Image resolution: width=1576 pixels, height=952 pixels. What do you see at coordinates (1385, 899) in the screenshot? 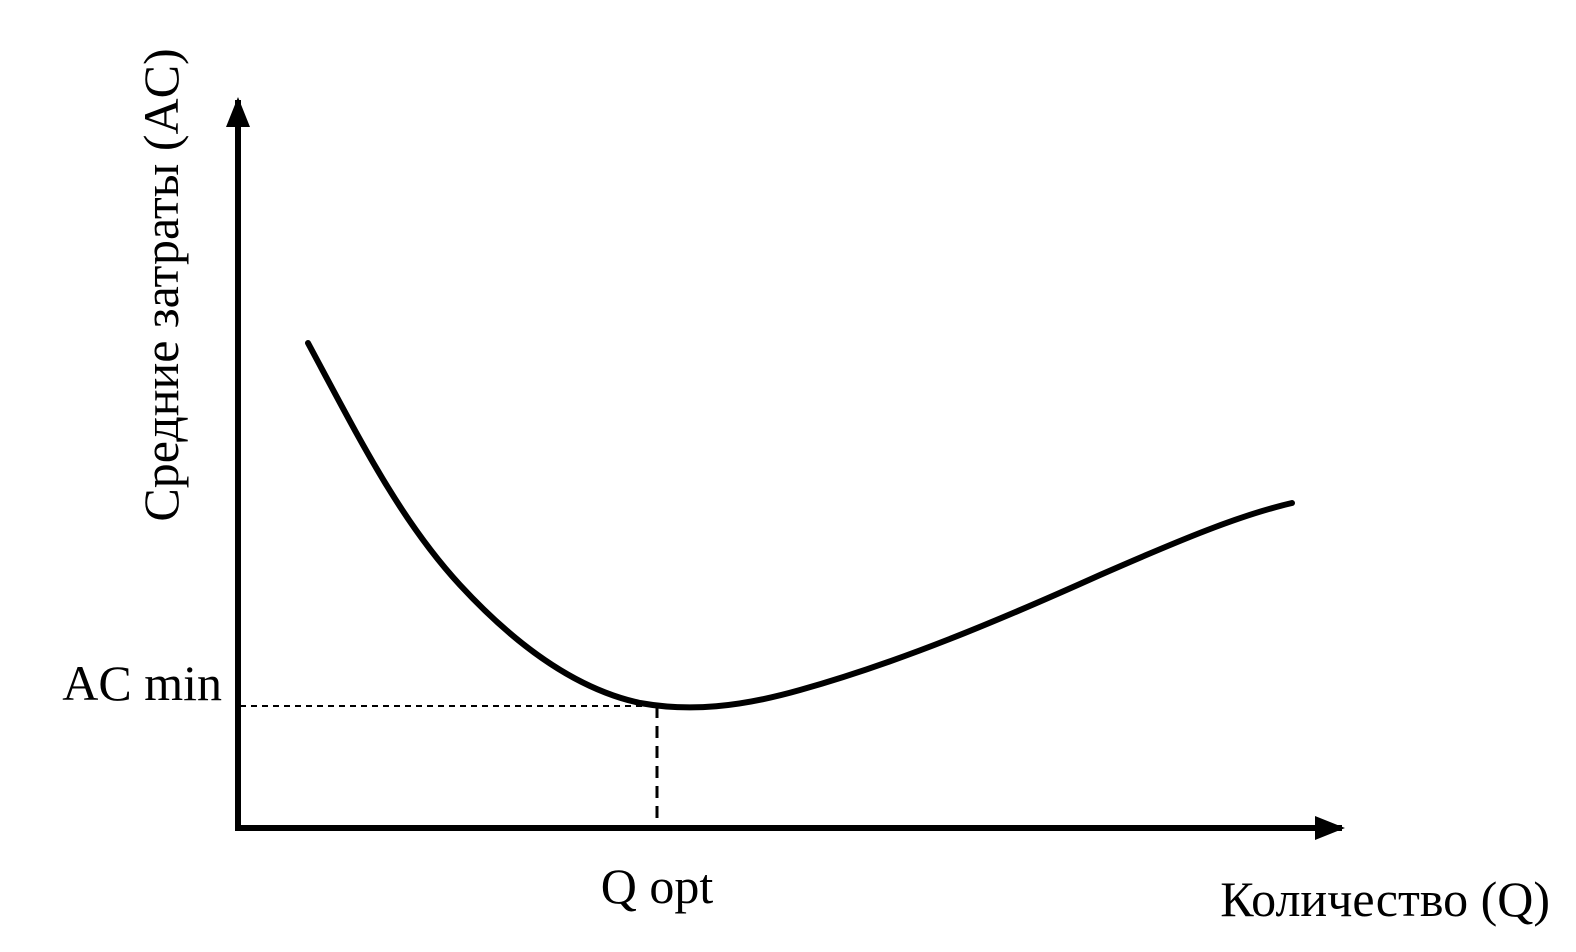
I see `x-axis-label: Количество (Q)` at bounding box center [1385, 899].